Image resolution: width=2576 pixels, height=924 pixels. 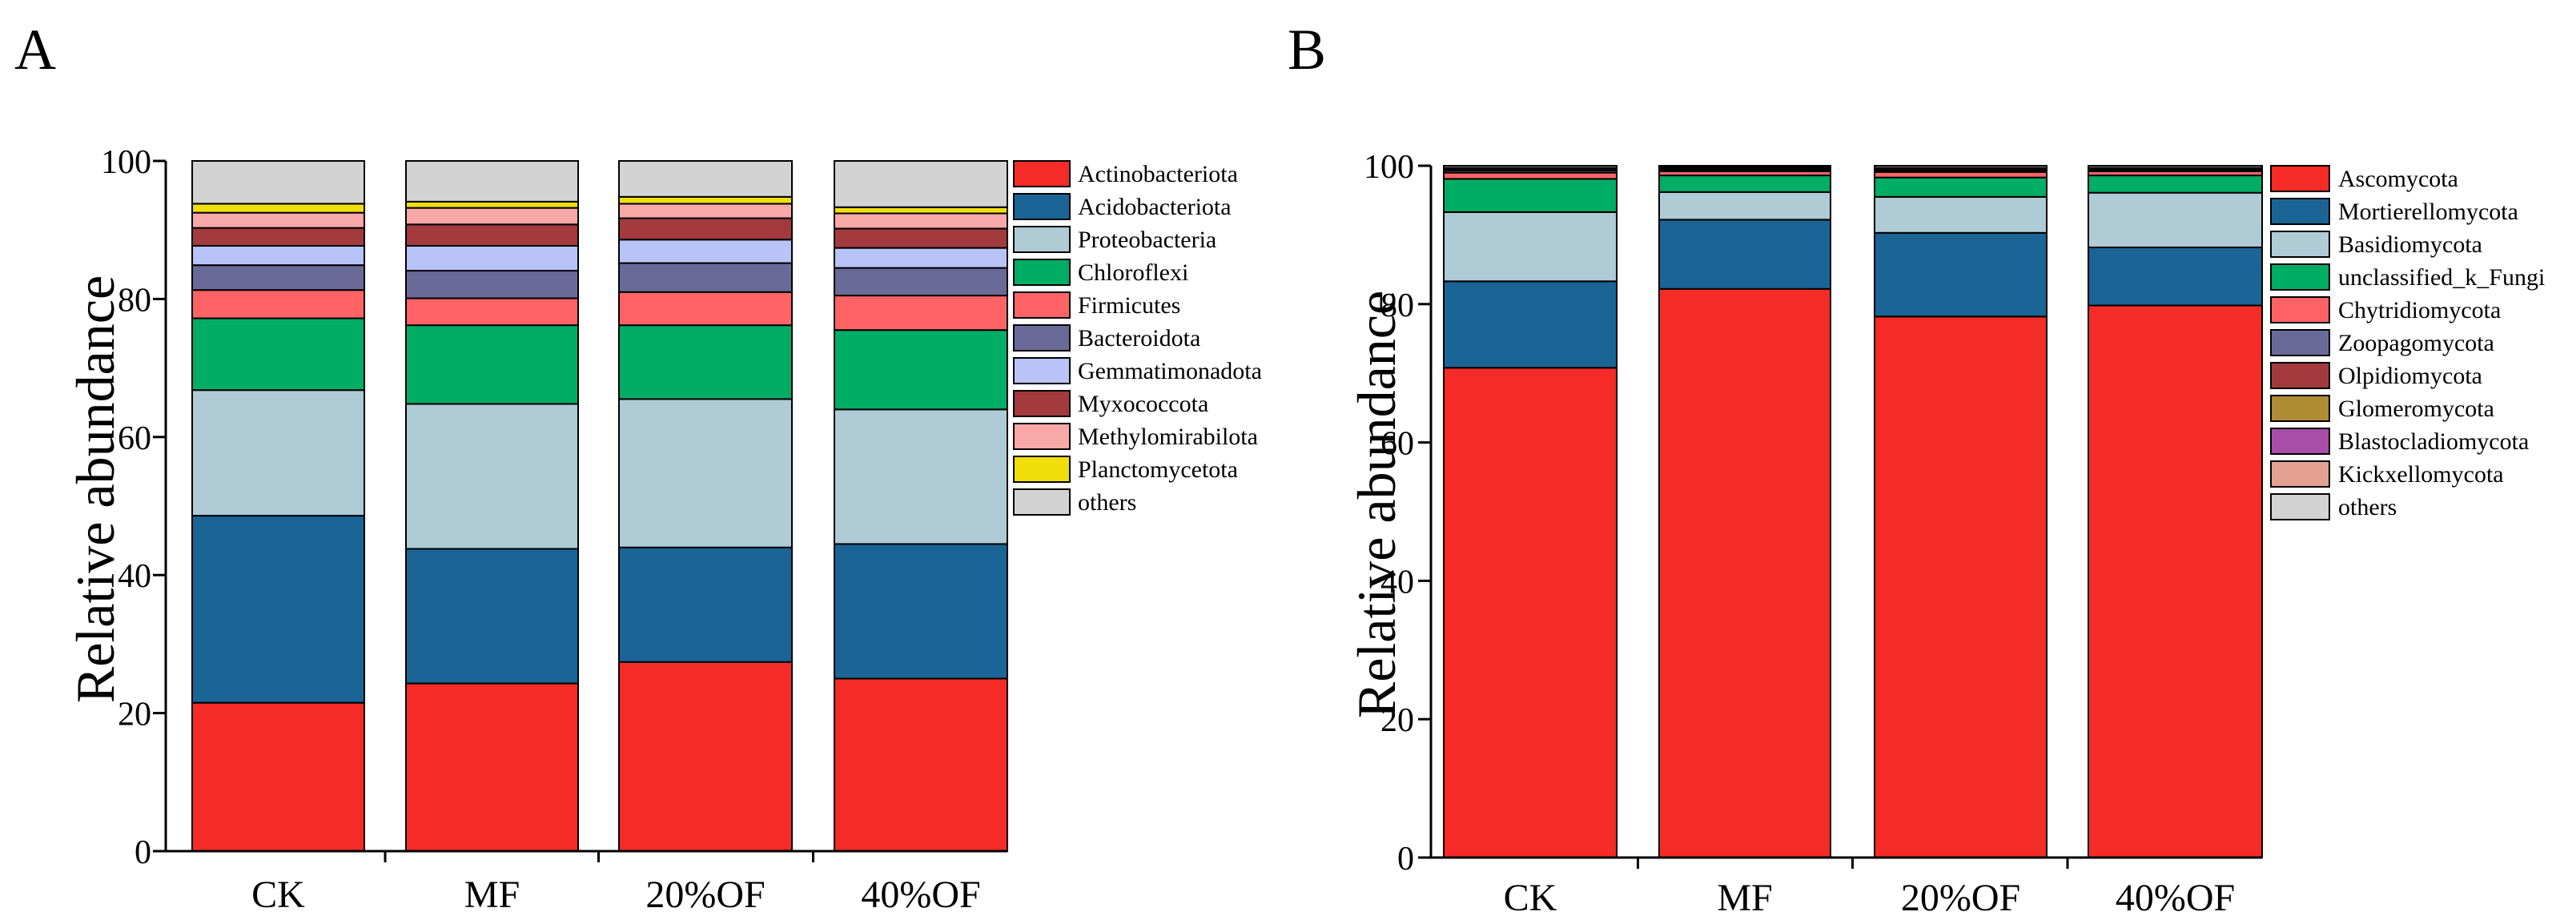 What do you see at coordinates (2175, 277) in the screenshot?
I see `b-bar-segment-40pctof-mortierellomycota` at bounding box center [2175, 277].